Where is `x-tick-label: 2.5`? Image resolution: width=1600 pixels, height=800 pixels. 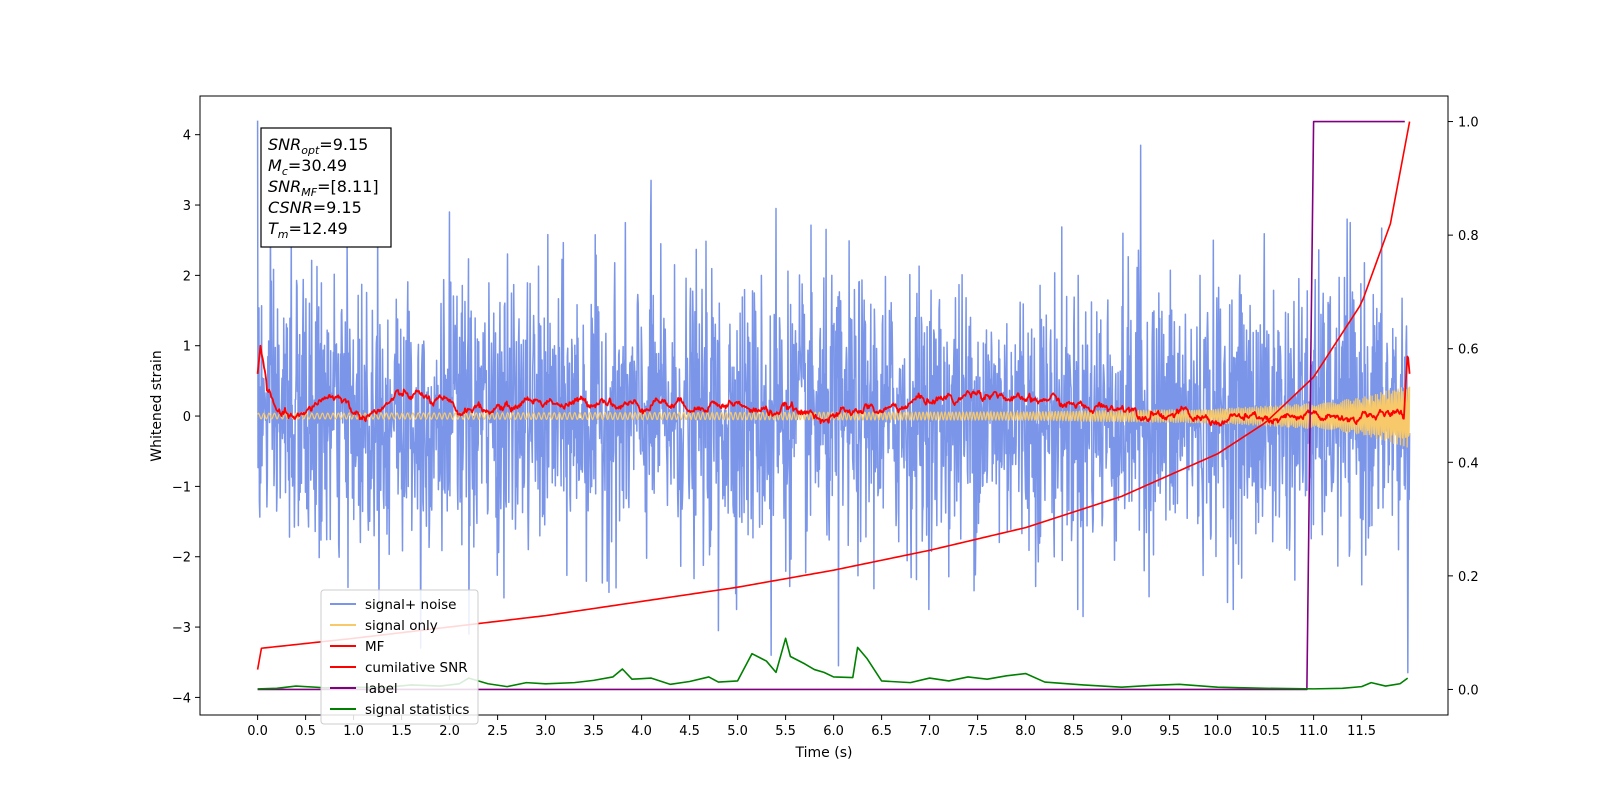 x-tick-label: 2.5 is located at coordinates (497, 731).